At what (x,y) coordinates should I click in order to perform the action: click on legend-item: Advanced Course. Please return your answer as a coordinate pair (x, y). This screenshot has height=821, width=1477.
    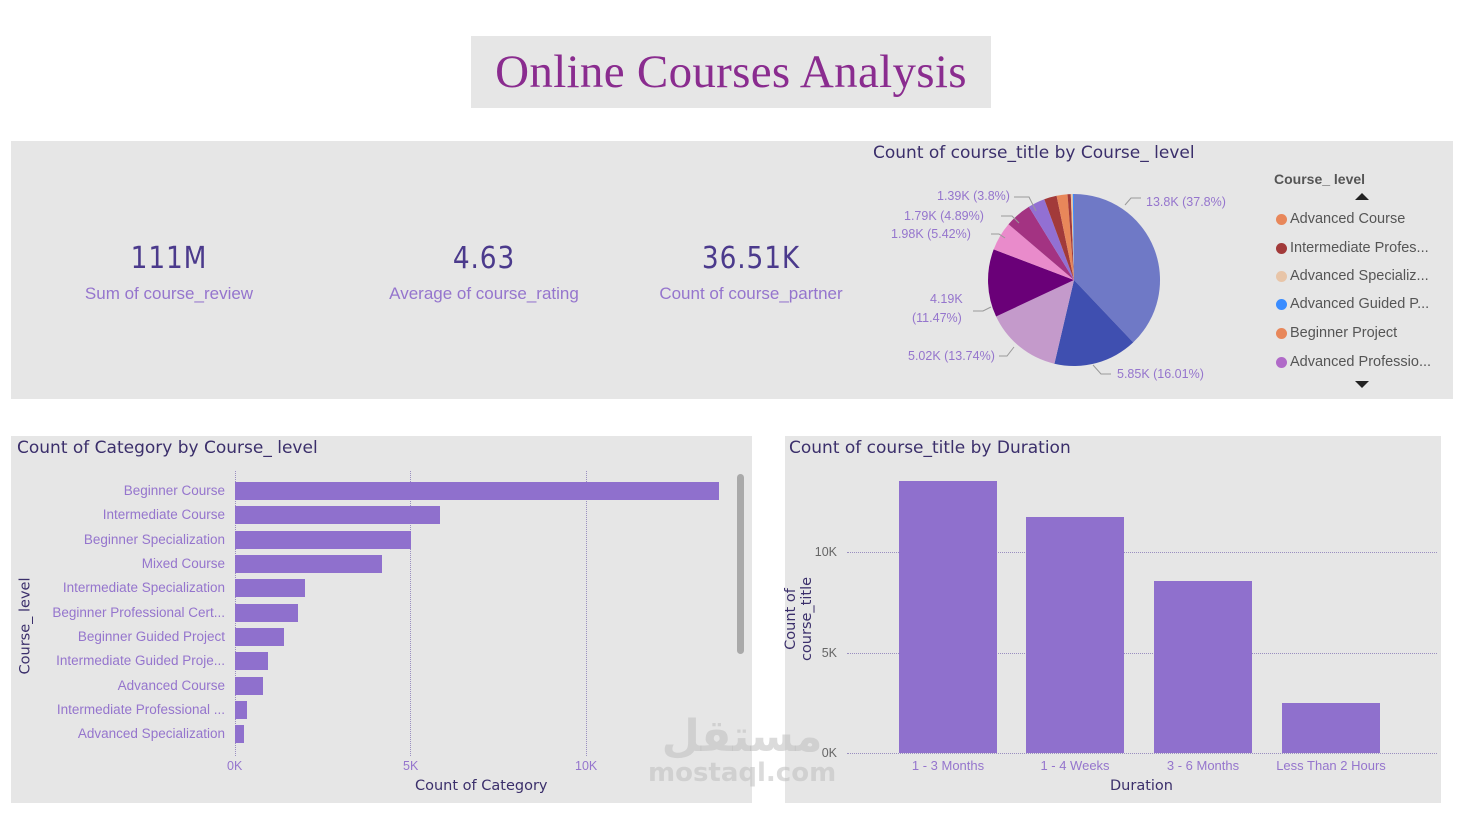
    Looking at the image, I should click on (1340, 219).